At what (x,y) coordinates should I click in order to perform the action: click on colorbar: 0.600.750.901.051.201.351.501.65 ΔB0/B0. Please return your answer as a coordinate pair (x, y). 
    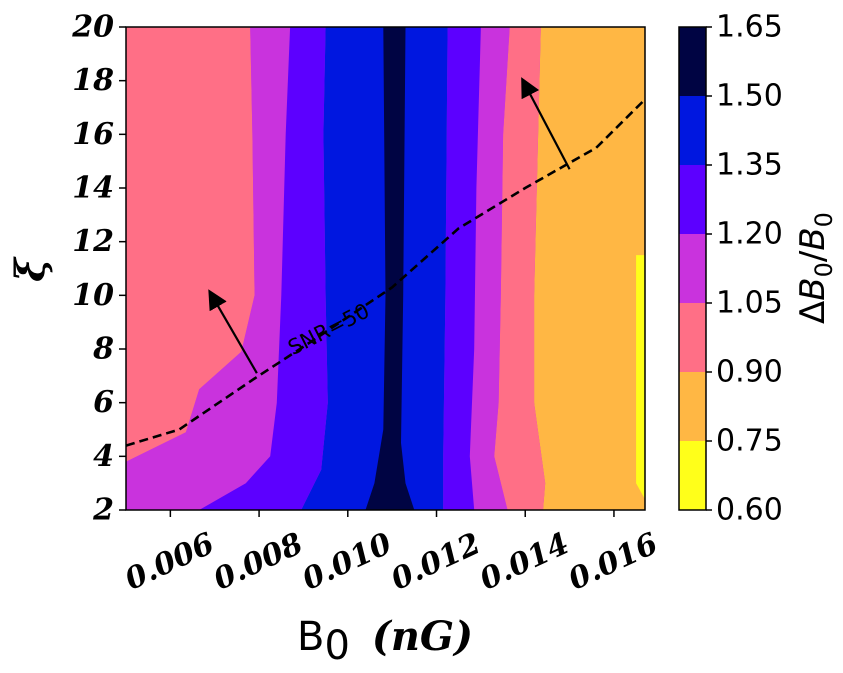
    Looking at the image, I should click on (758, 269).